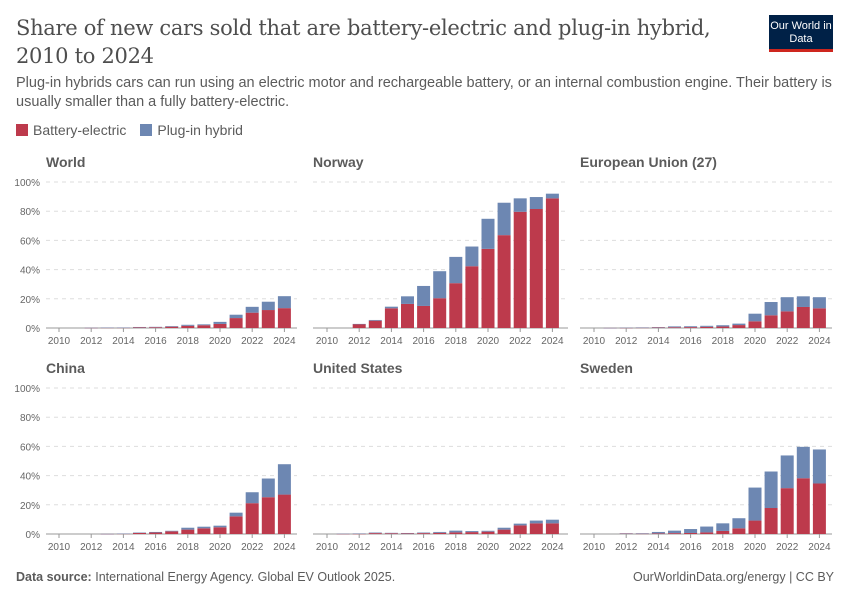 The width and height of the screenshot is (850, 600). I want to click on footer-link: OurWorldinData.org/energy | CC BY, so click(733, 577).